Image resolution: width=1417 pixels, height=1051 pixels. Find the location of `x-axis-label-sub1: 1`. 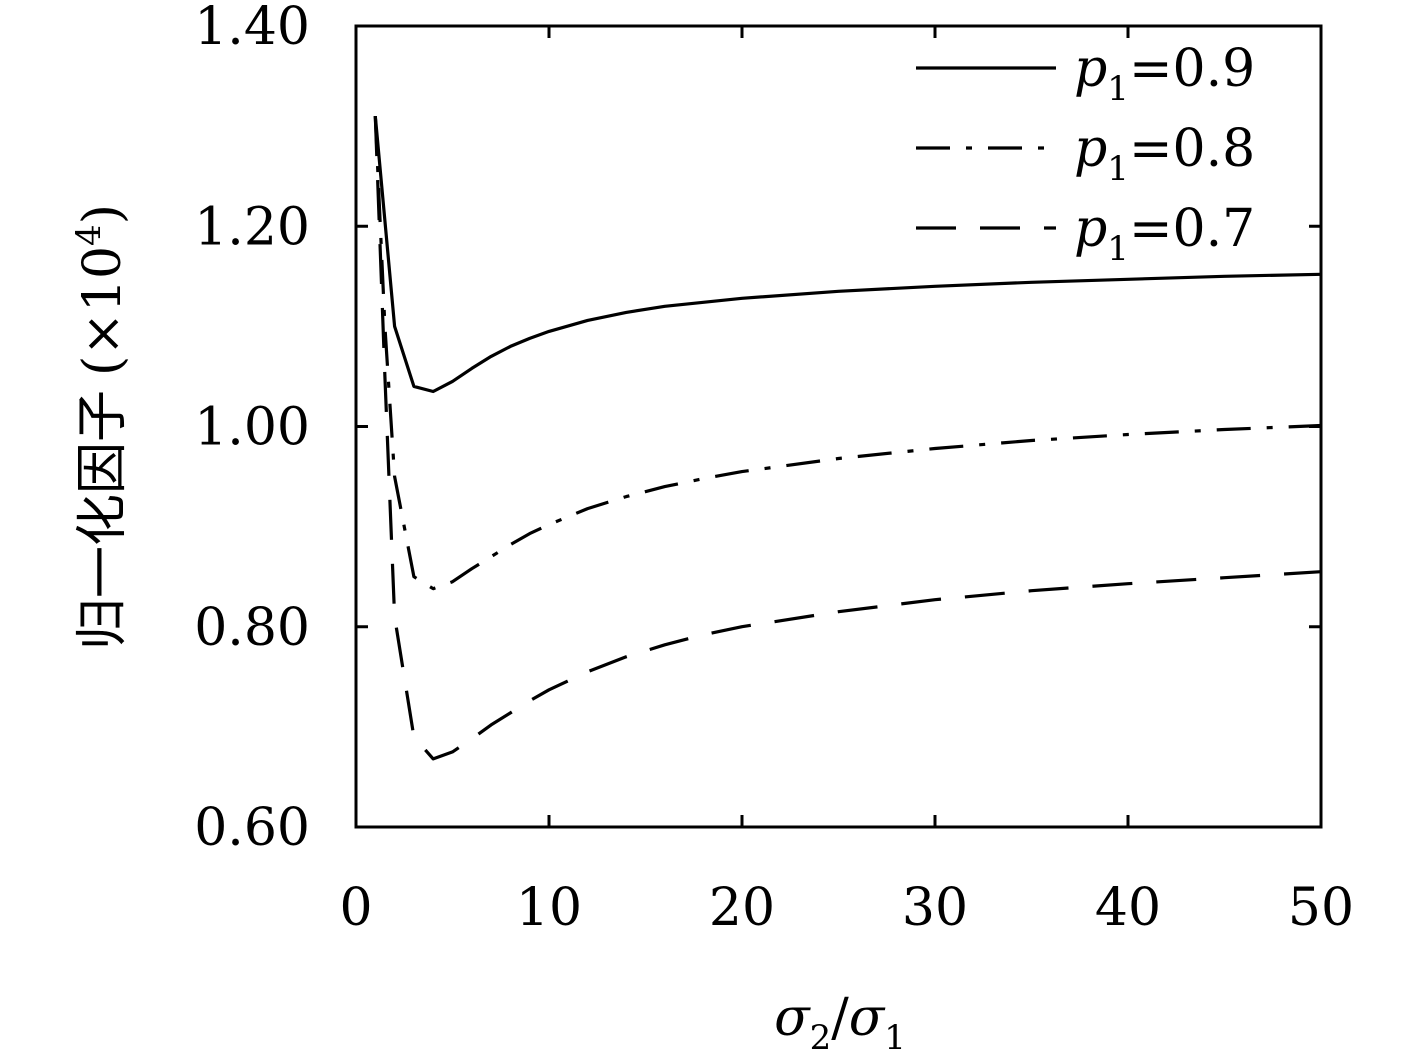

x-axis-label-sub1: 1 is located at coordinates (895, 1034).